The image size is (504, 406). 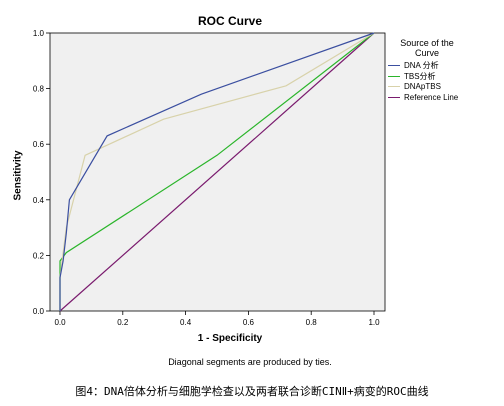 I want to click on legend-item: DNApTBS, so click(x=443, y=87).